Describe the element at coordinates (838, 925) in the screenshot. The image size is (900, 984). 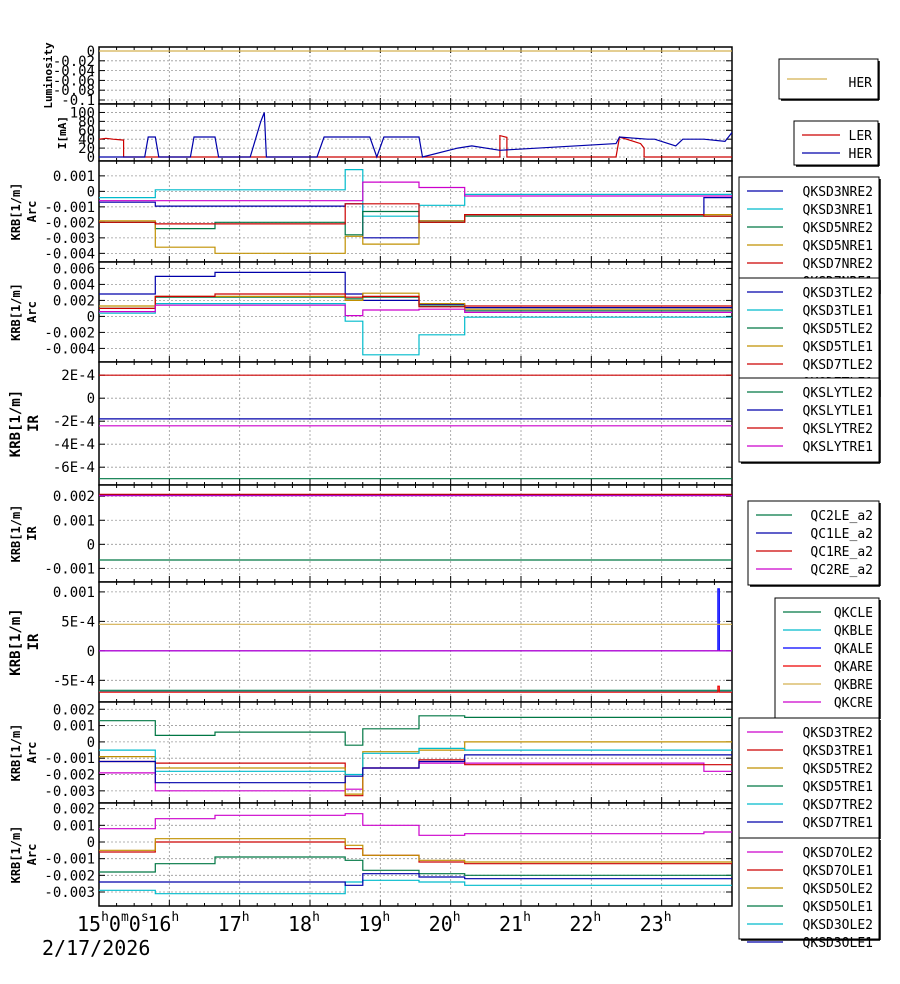
I see `legend-entry: QKSD3OLE2` at that location.